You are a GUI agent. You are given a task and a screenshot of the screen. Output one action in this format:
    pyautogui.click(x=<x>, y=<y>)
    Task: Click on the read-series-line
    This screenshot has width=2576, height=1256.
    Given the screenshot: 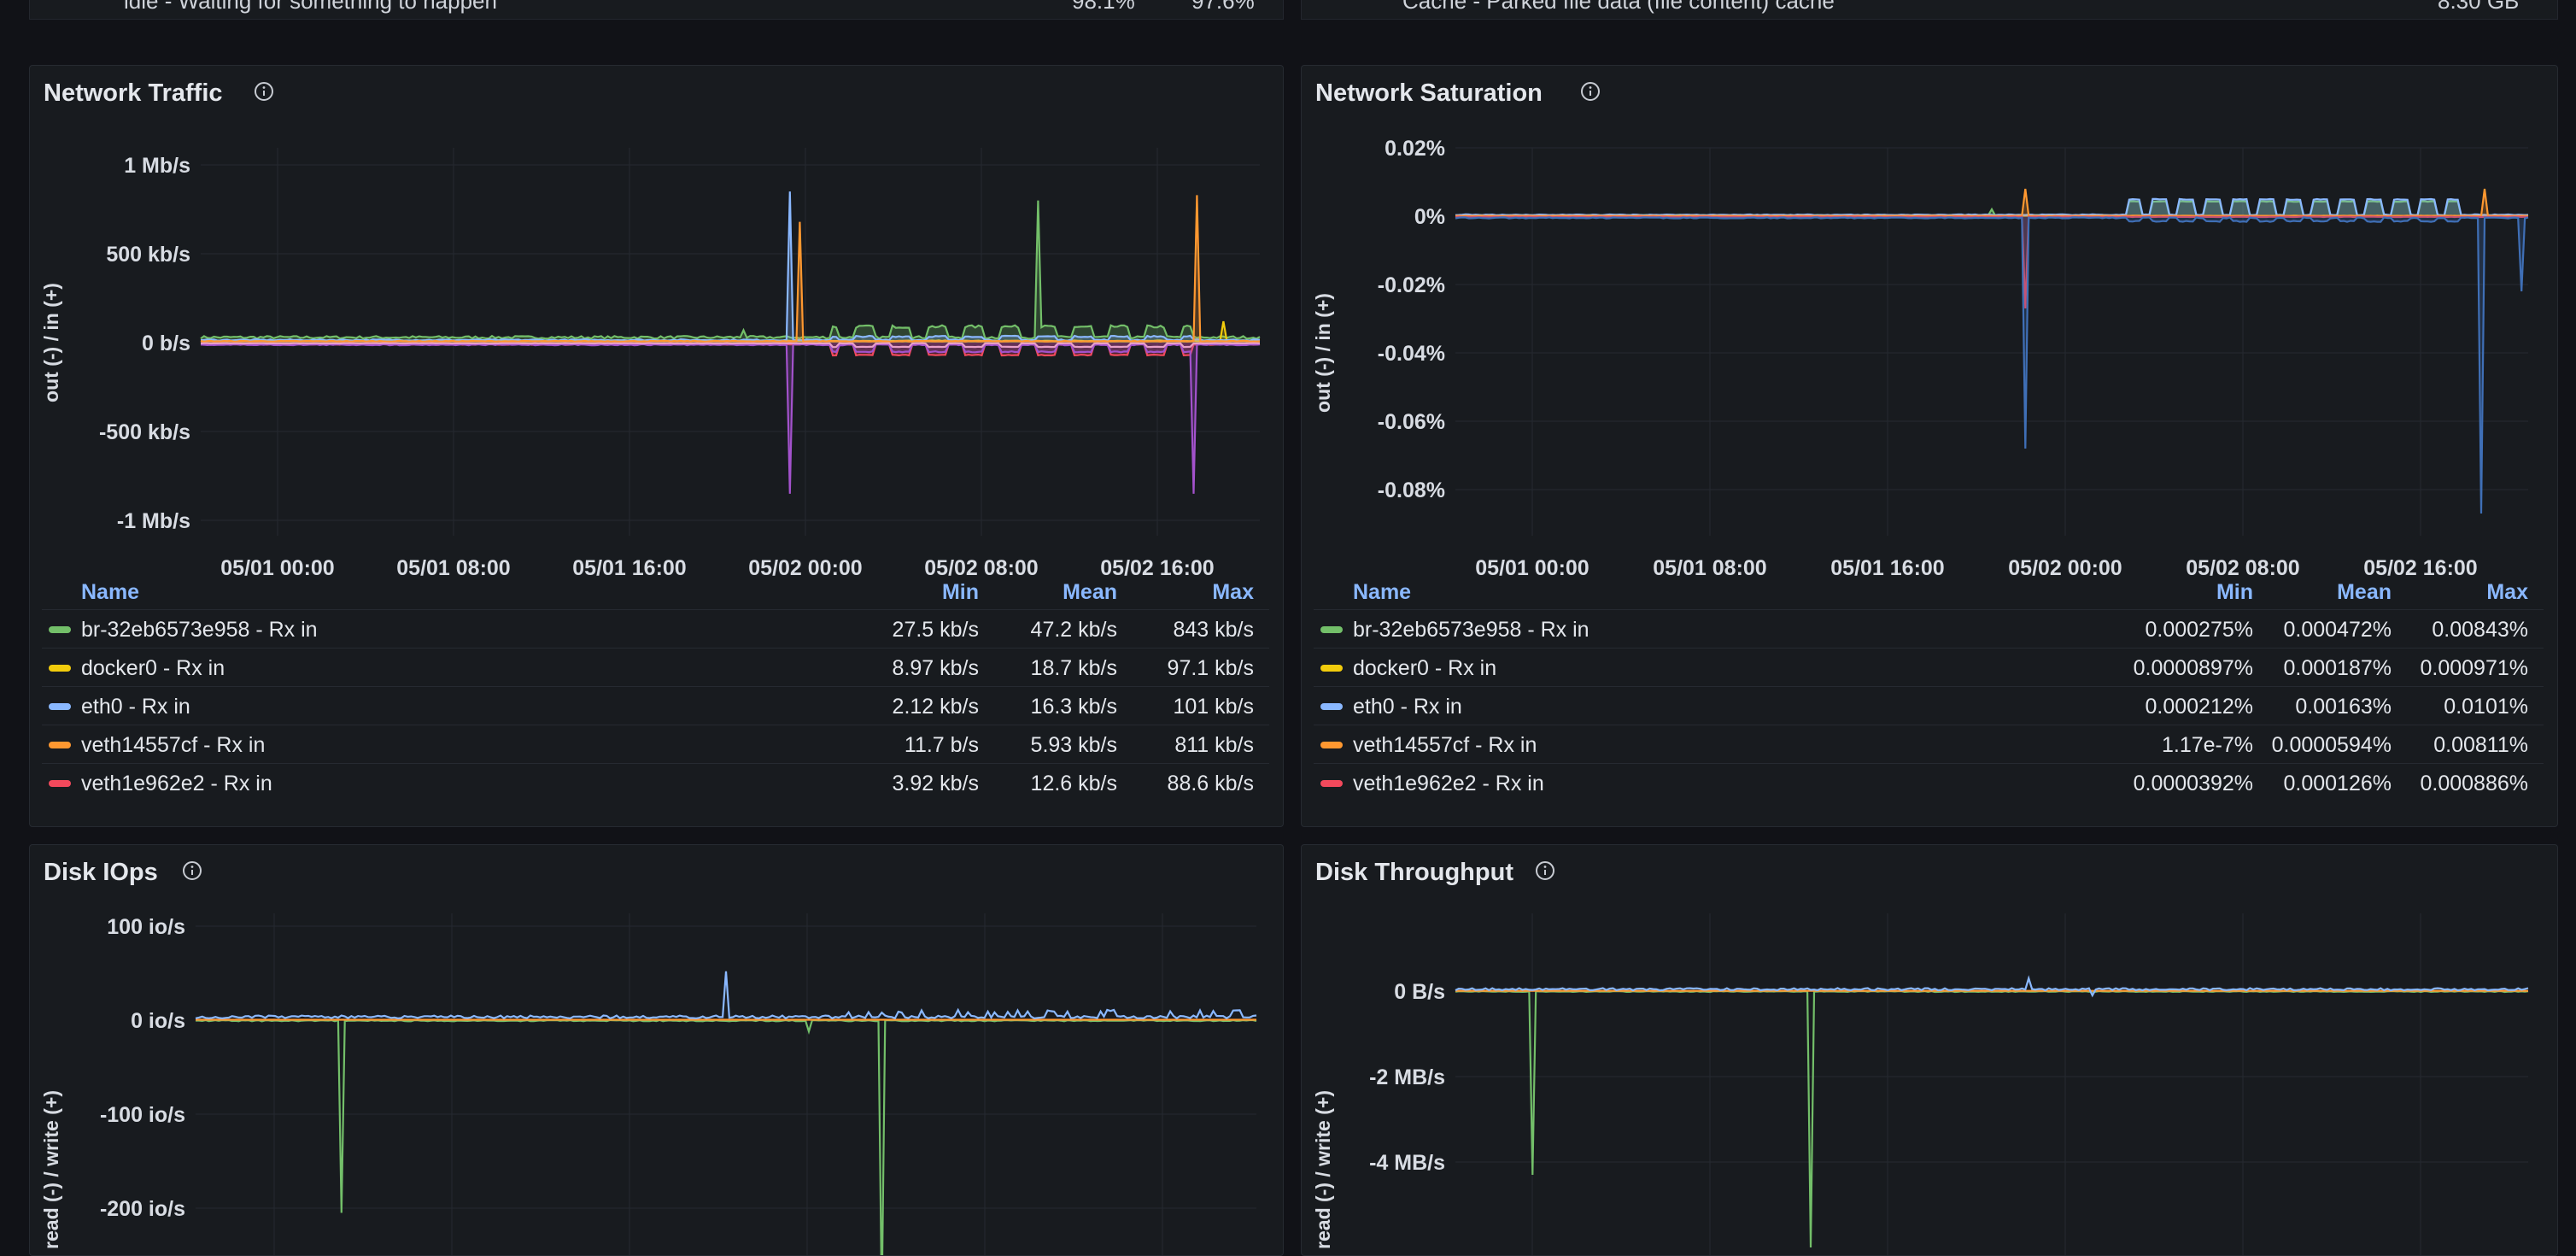 What is the action you would take?
    pyautogui.click(x=1991, y=1119)
    